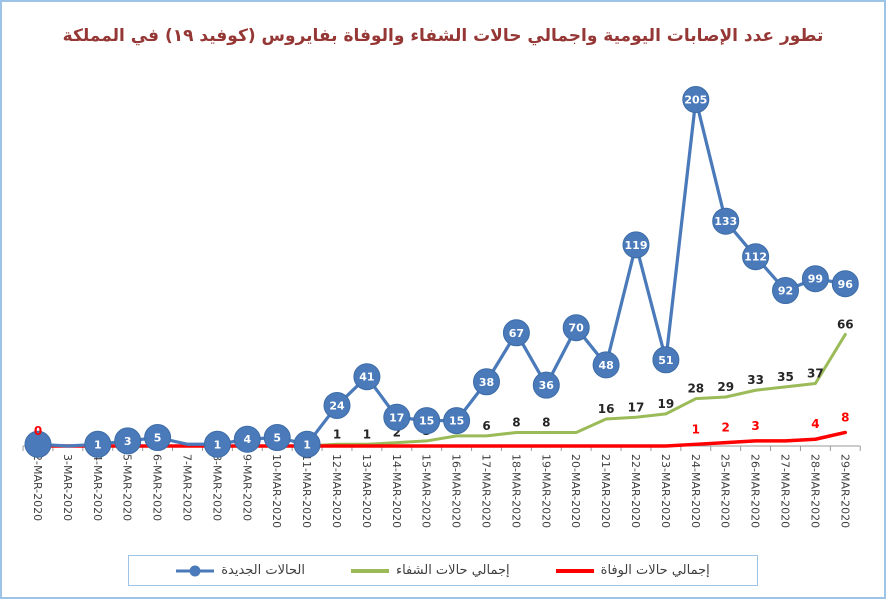 The height and width of the screenshot is (599, 886). Describe the element at coordinates (246, 487) in the screenshot. I see `x-axis-label: 9-MAR-2020` at that location.